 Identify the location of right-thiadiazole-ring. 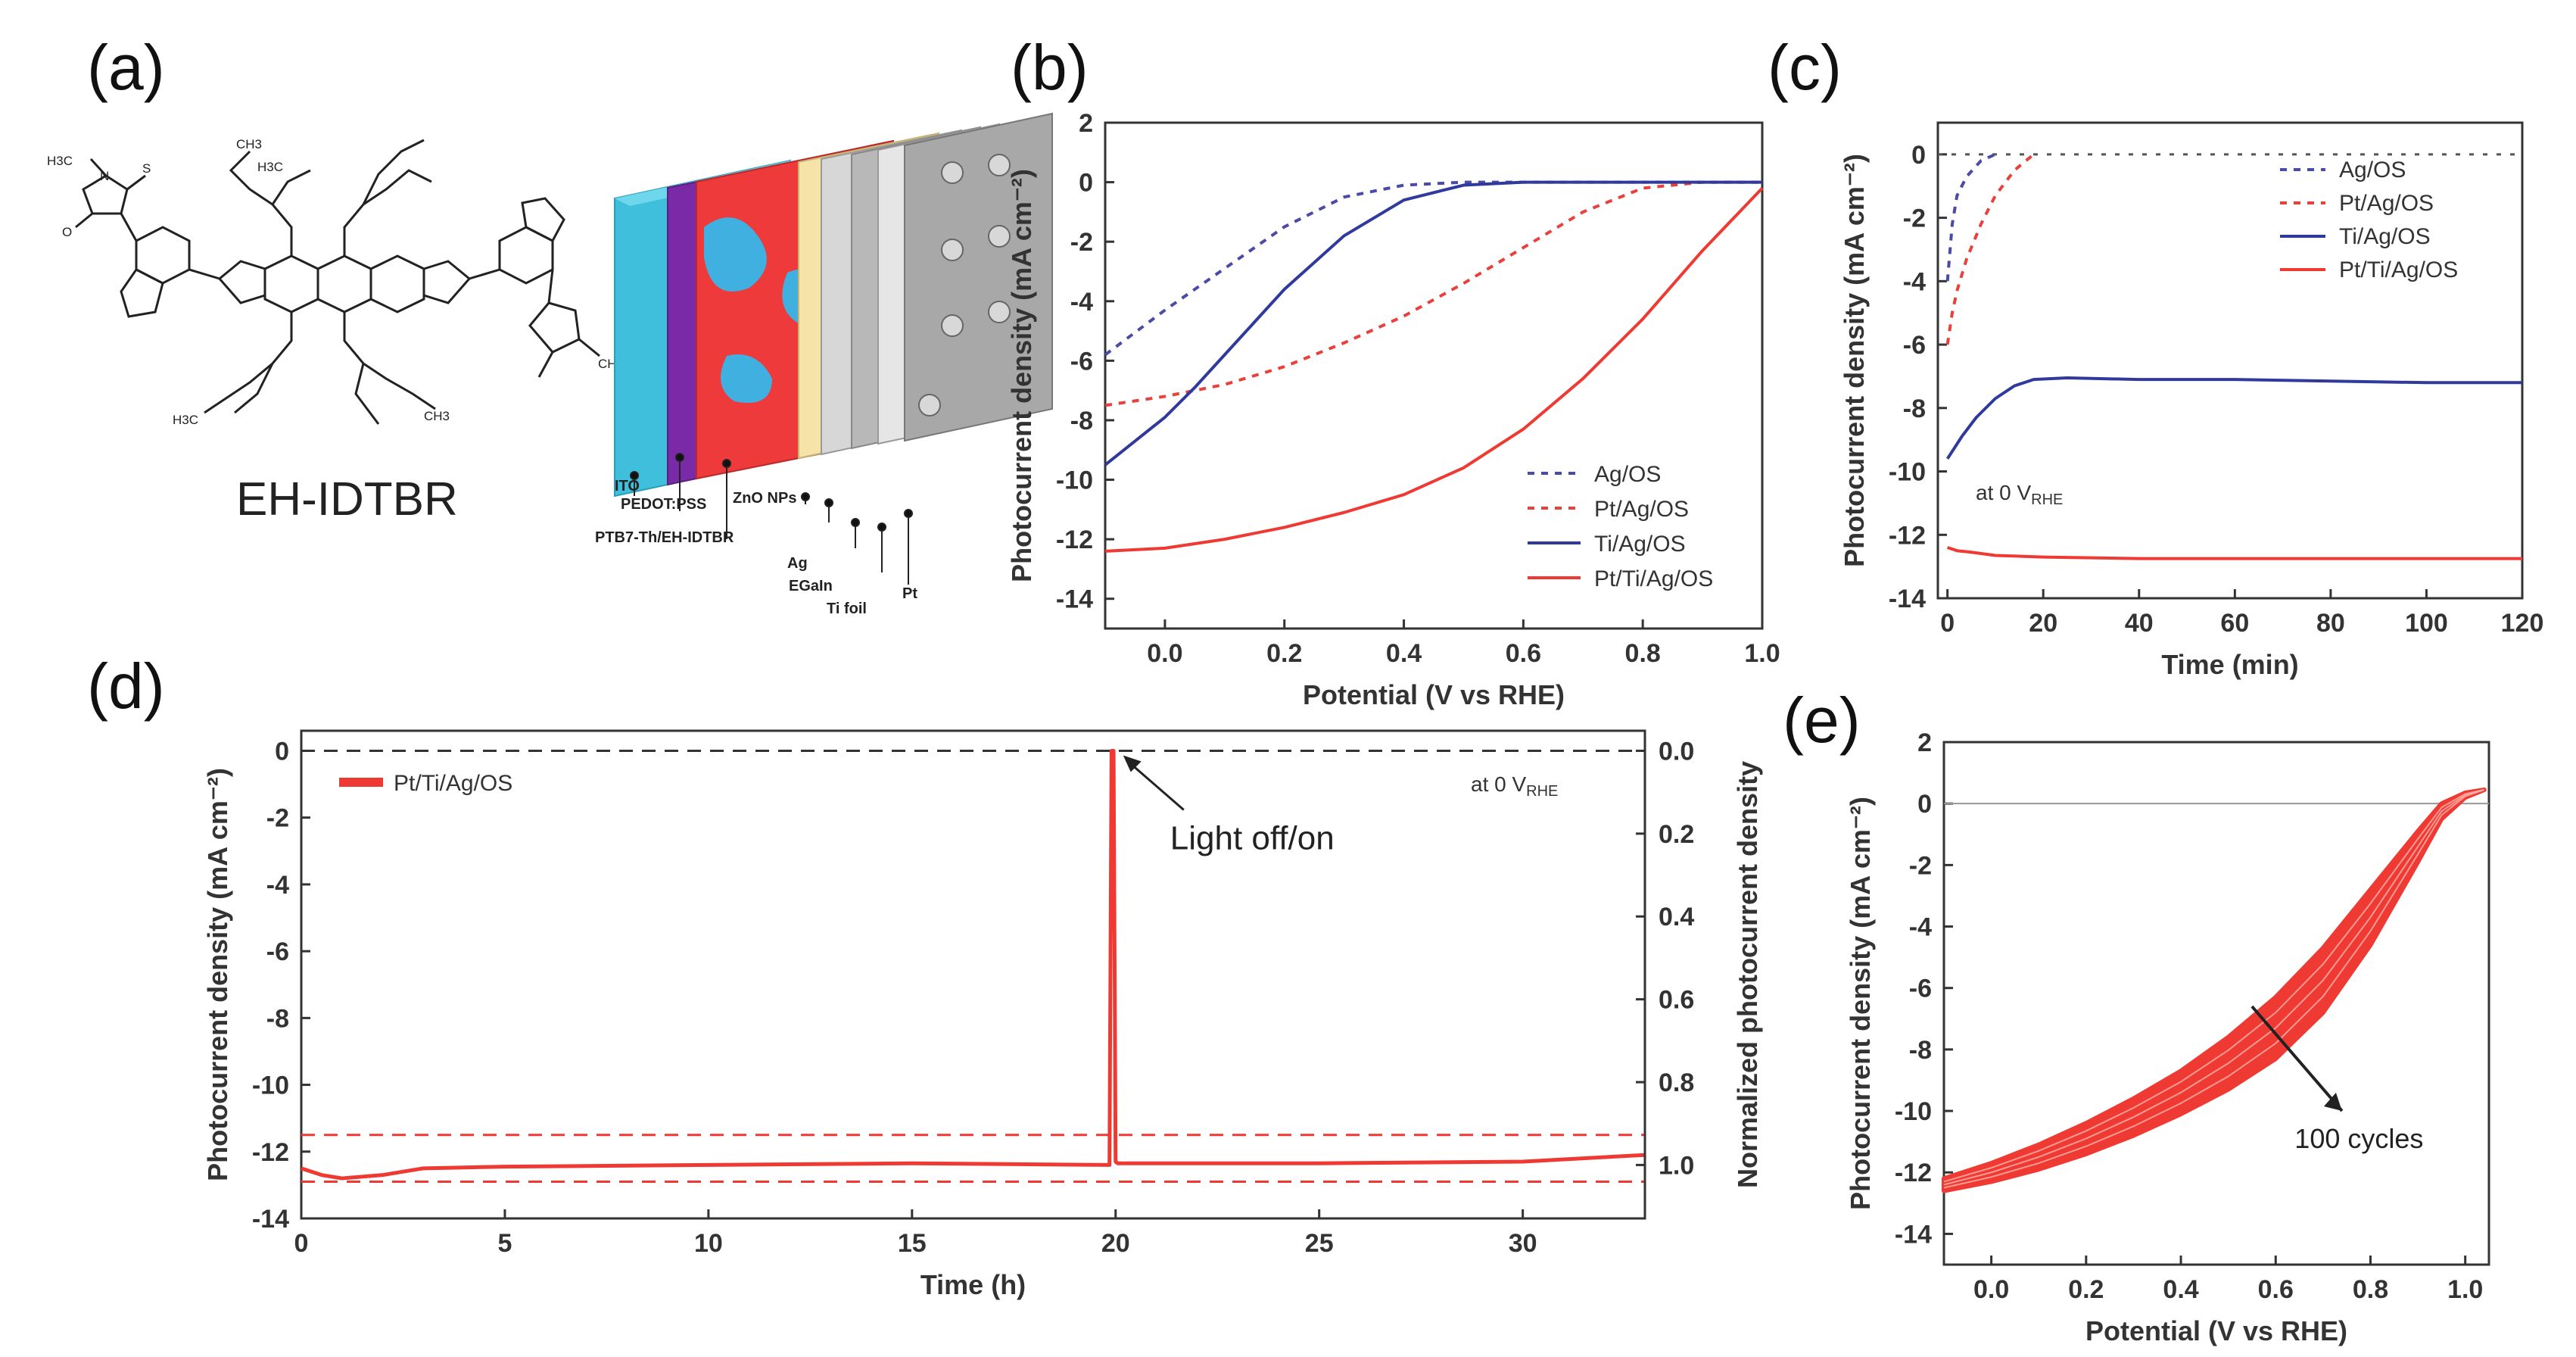
(543, 220).